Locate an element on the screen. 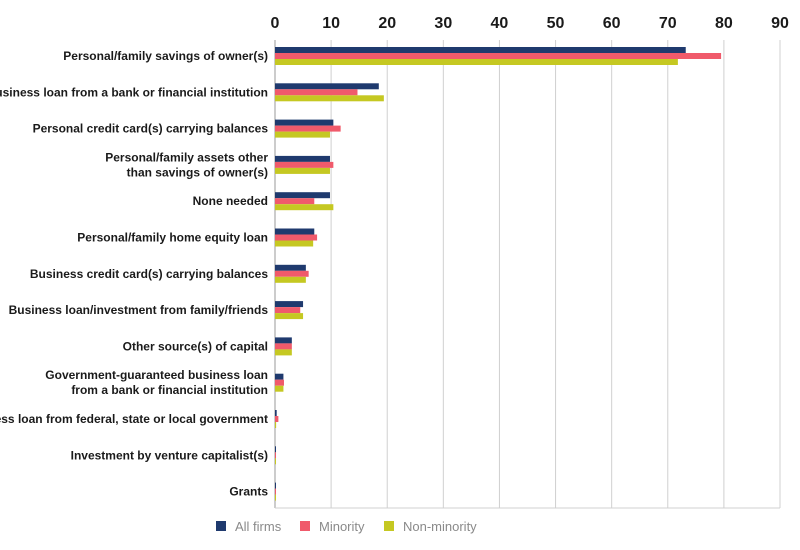 Image resolution: width=800 pixels, height=550 pixels. legend-label-2: Non-minority is located at coordinates (440, 526).